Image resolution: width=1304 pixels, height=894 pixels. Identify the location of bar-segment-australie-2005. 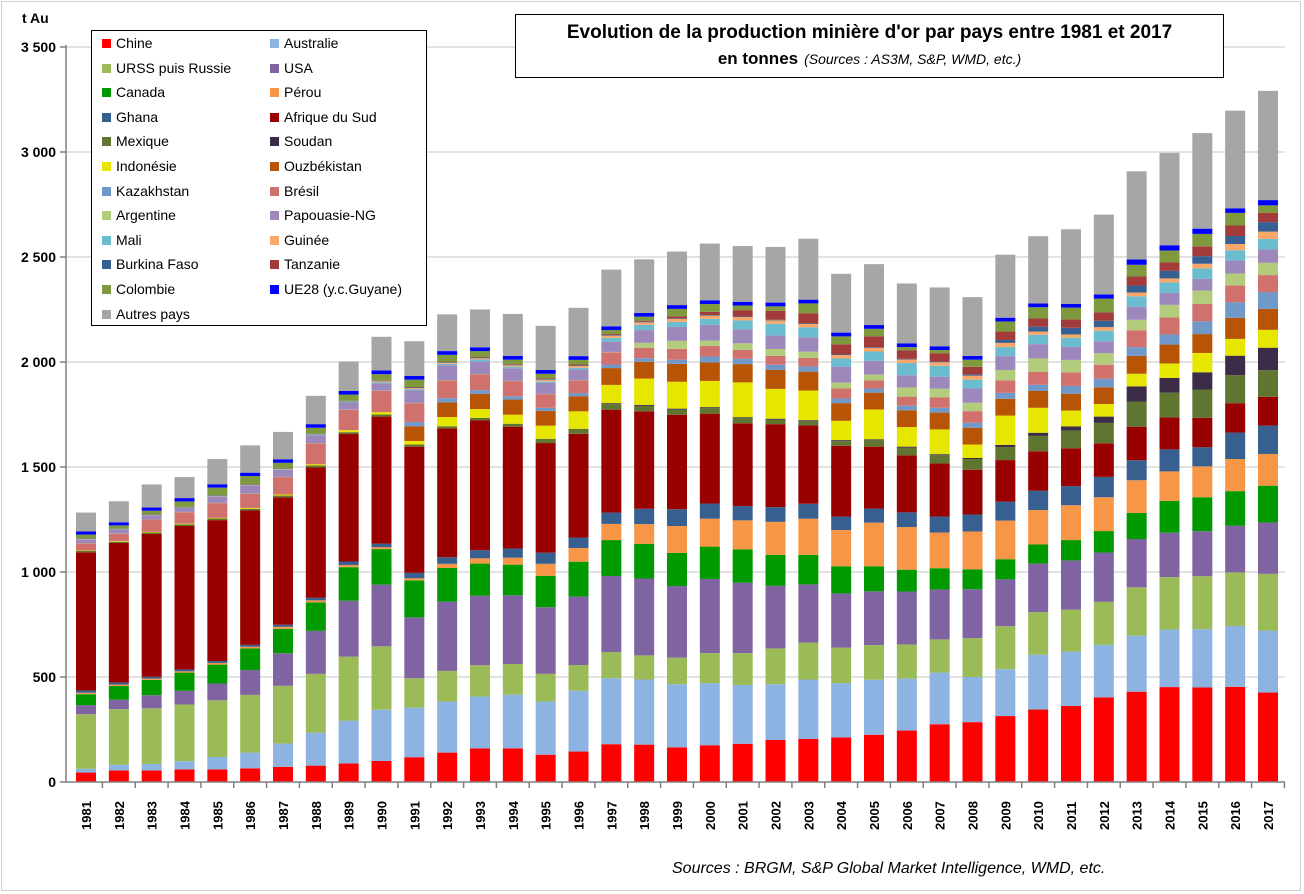
(874, 707).